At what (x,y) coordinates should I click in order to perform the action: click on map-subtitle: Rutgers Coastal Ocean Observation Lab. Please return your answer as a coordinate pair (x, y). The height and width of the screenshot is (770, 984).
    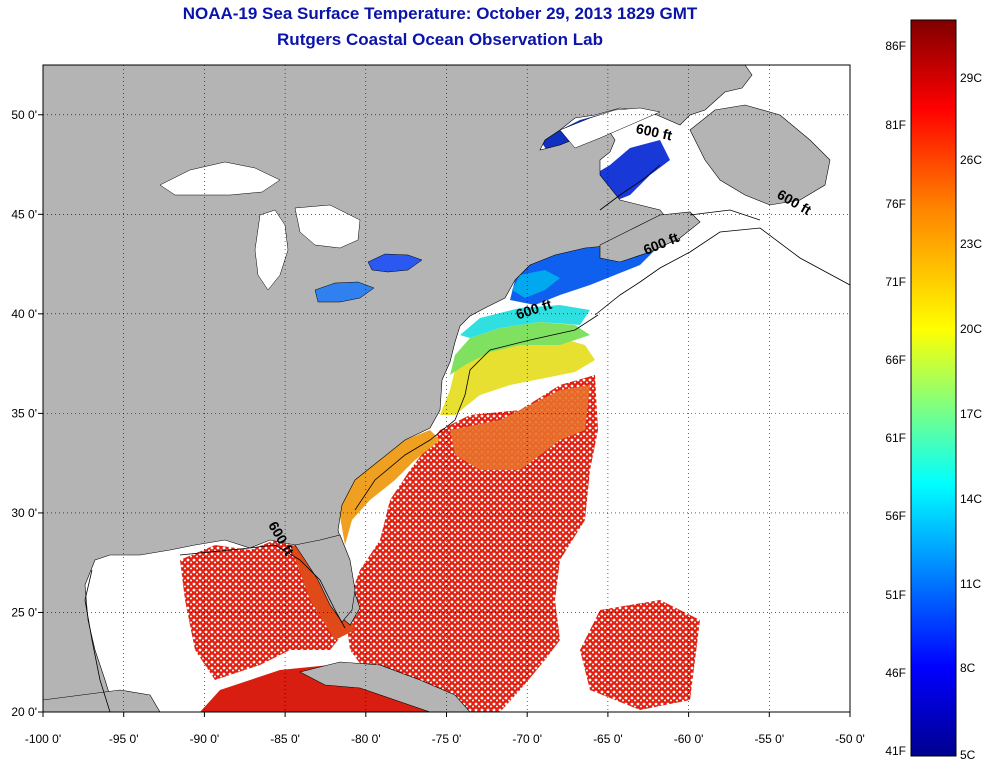
    Looking at the image, I should click on (440, 39).